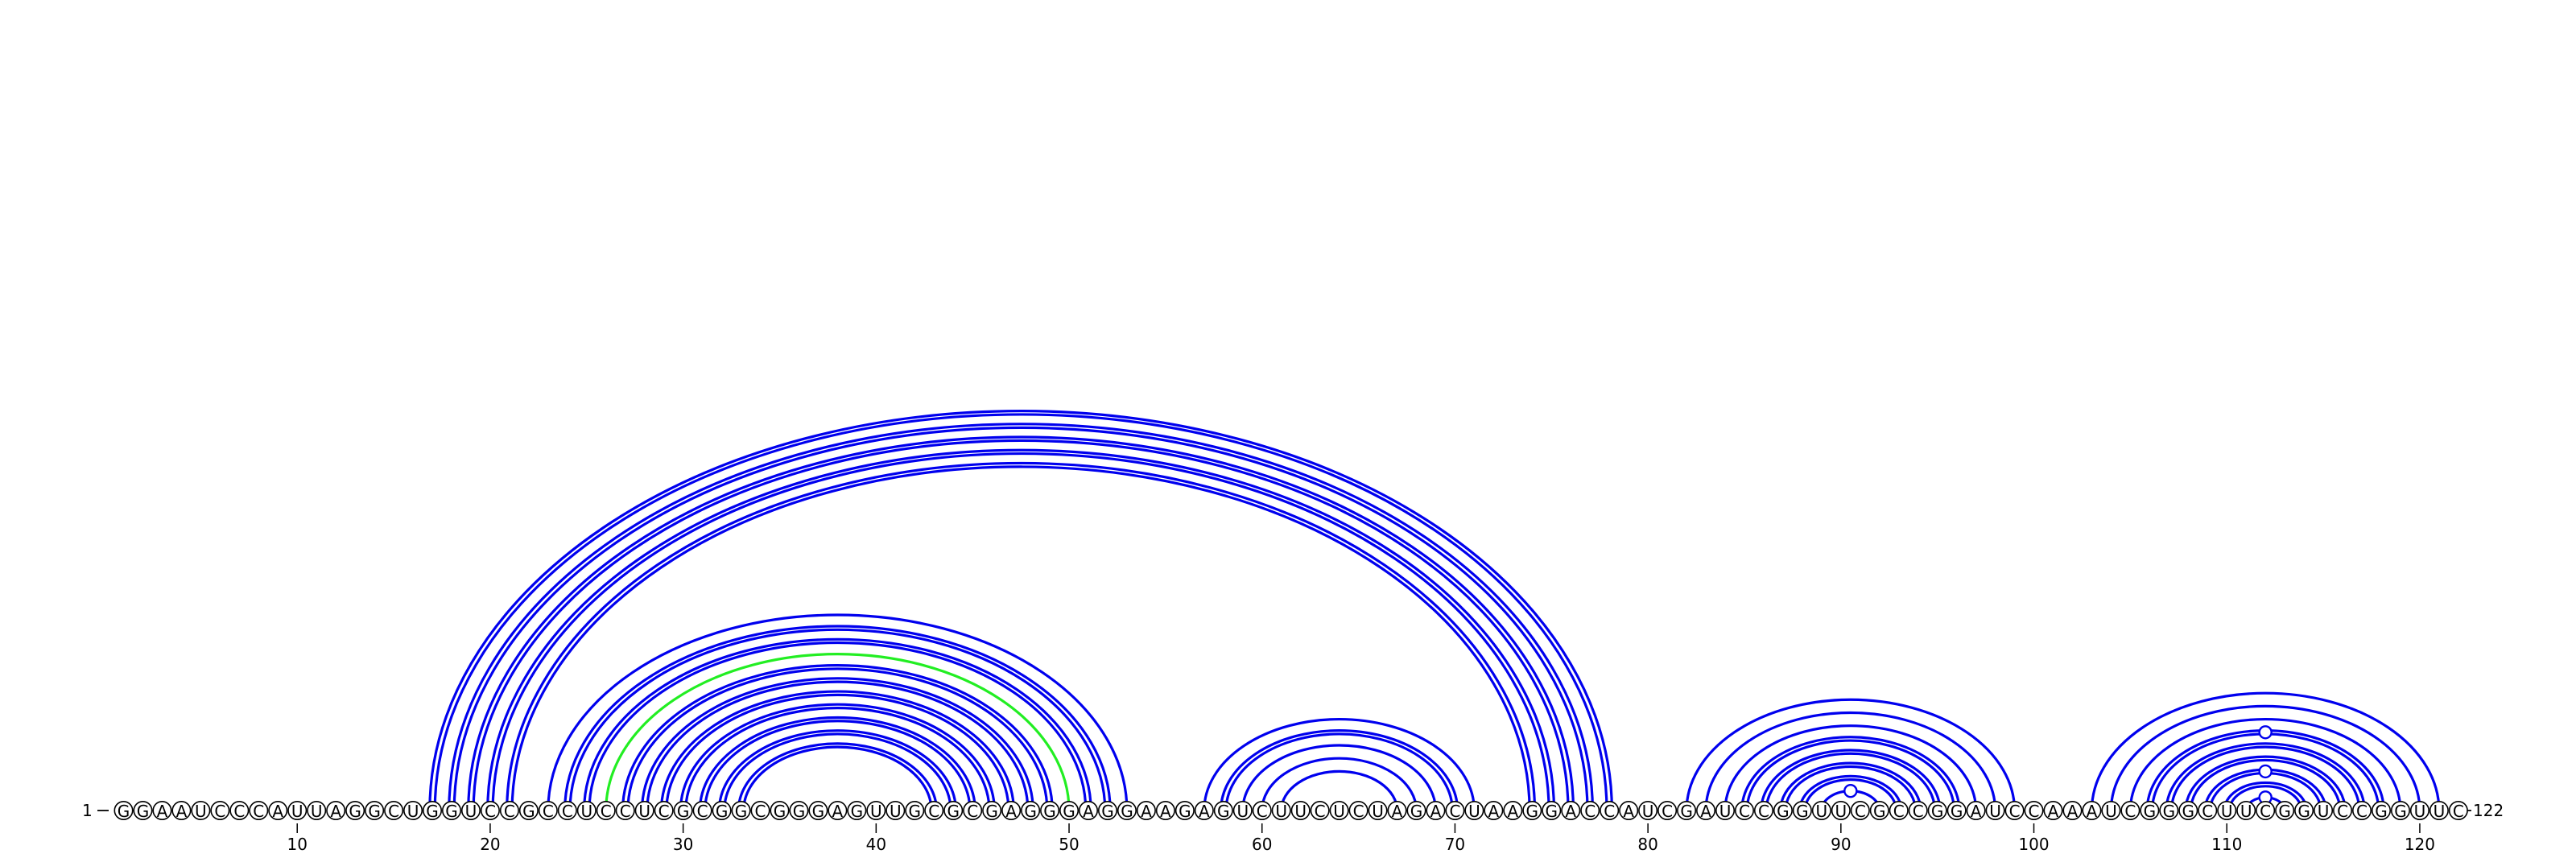 The width and height of the screenshot is (2576, 858). What do you see at coordinates (220, 811) in the screenshot?
I see `nucleotide-6: C` at bounding box center [220, 811].